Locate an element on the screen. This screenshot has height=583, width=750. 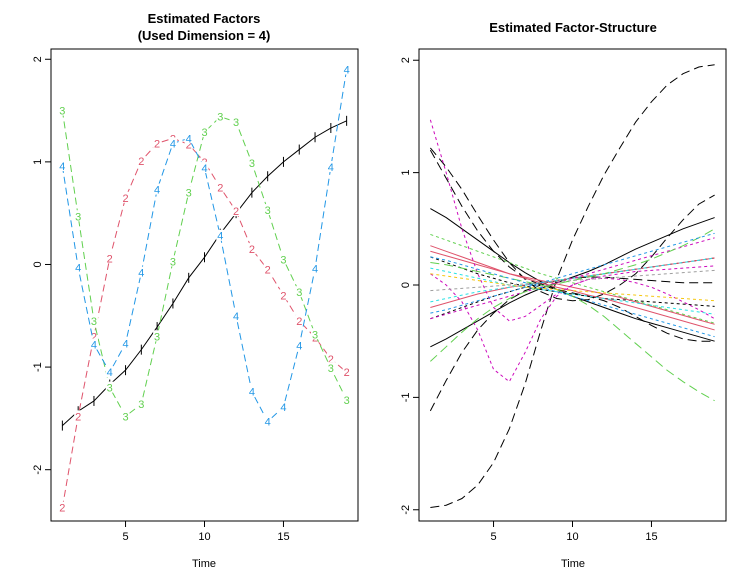
right-x-axis-label: Time is located at coordinates (573, 564).